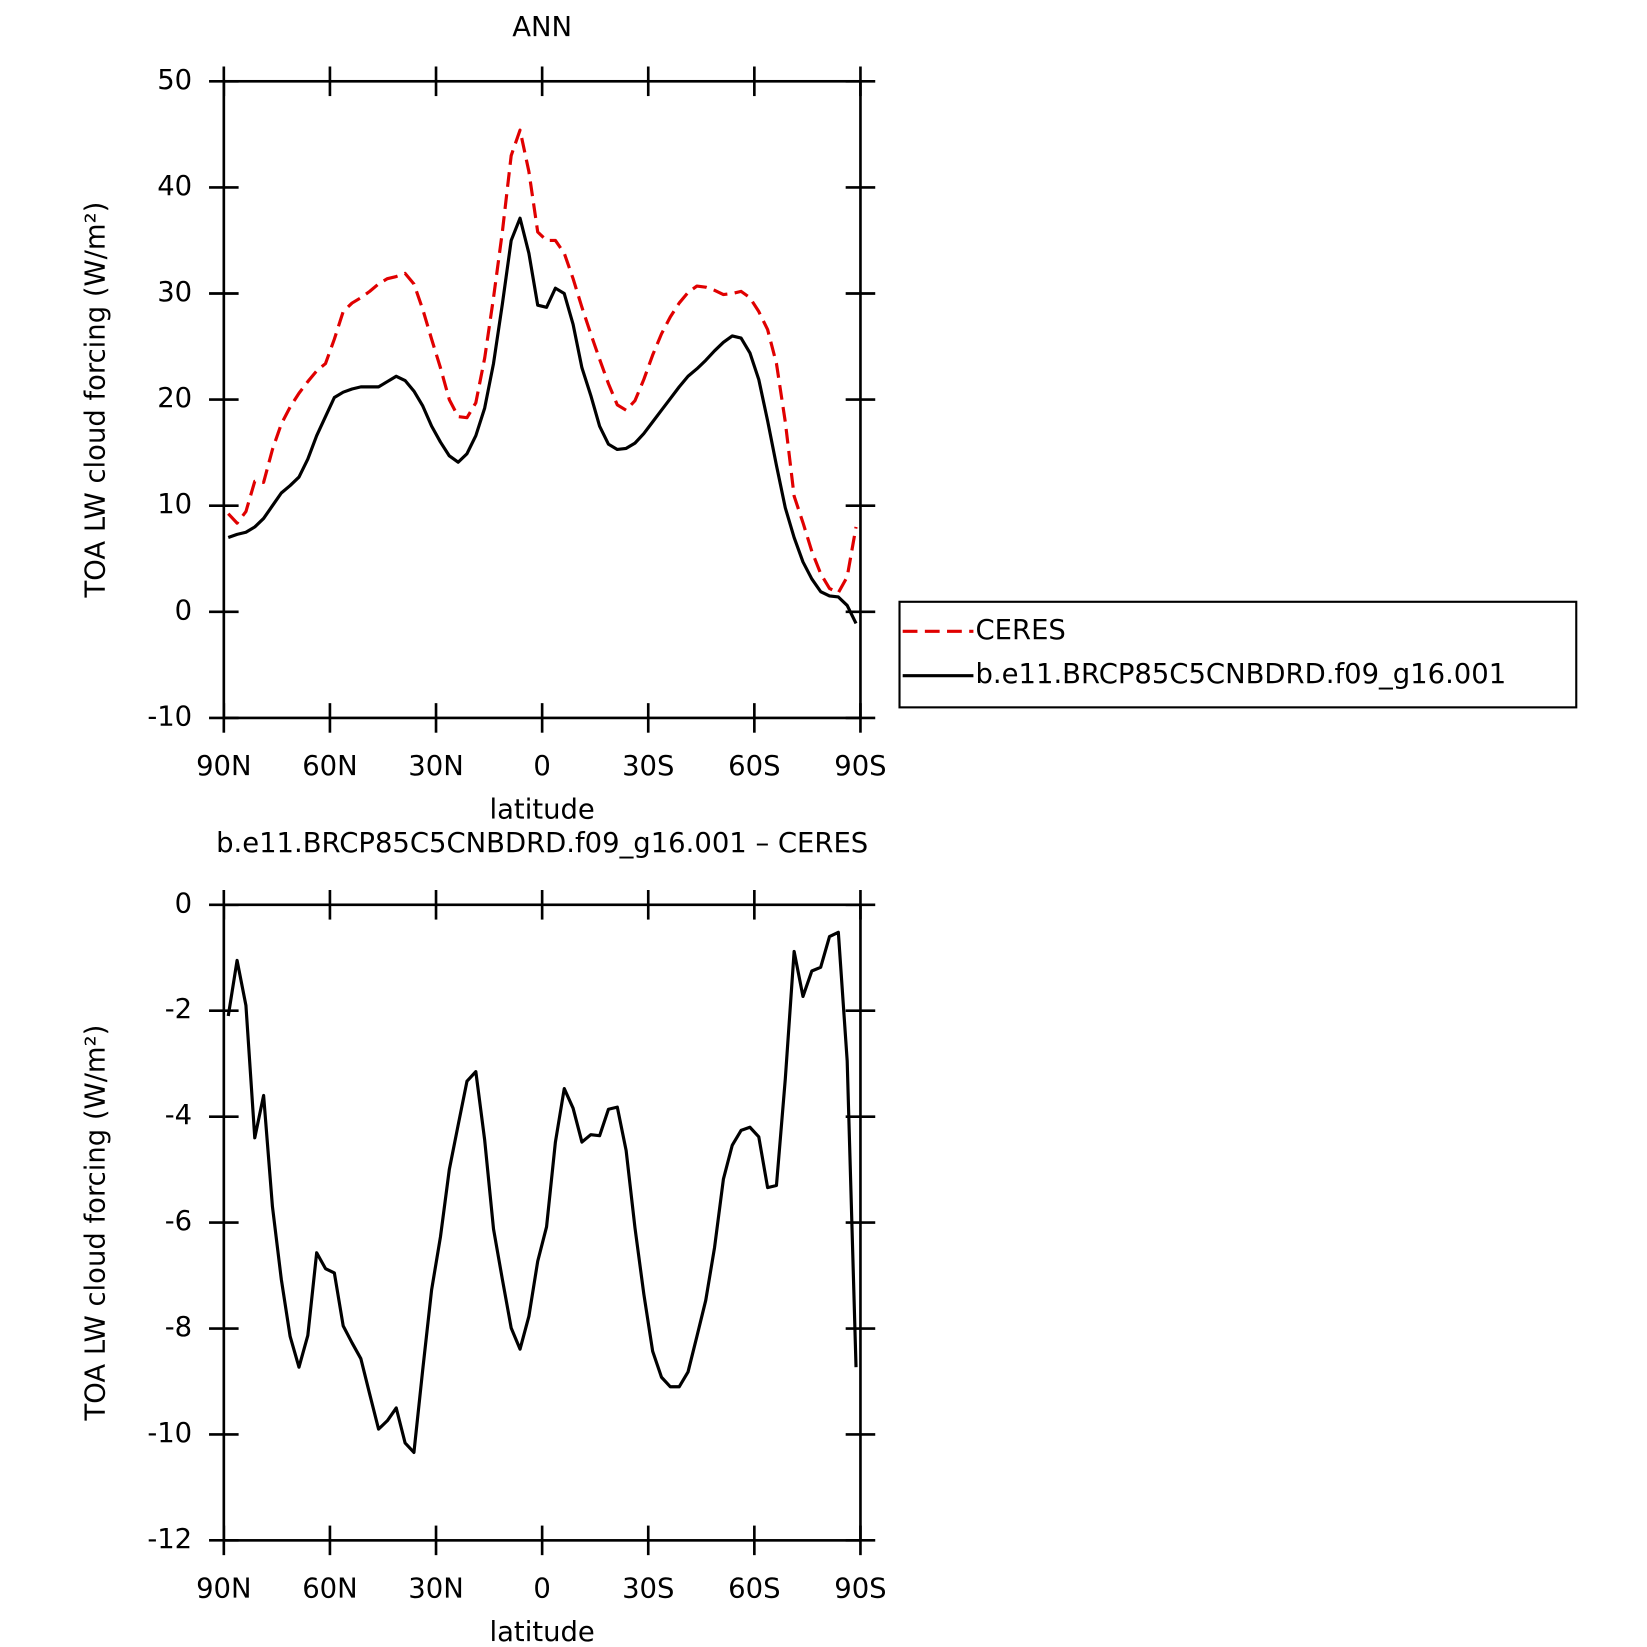  I want to click on y-tick-label: -4, so click(178, 1115).